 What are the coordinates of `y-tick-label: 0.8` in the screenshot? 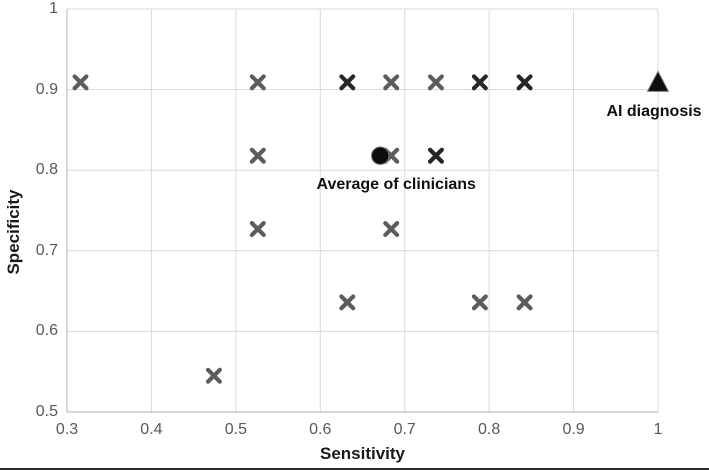 It's located at (46, 170).